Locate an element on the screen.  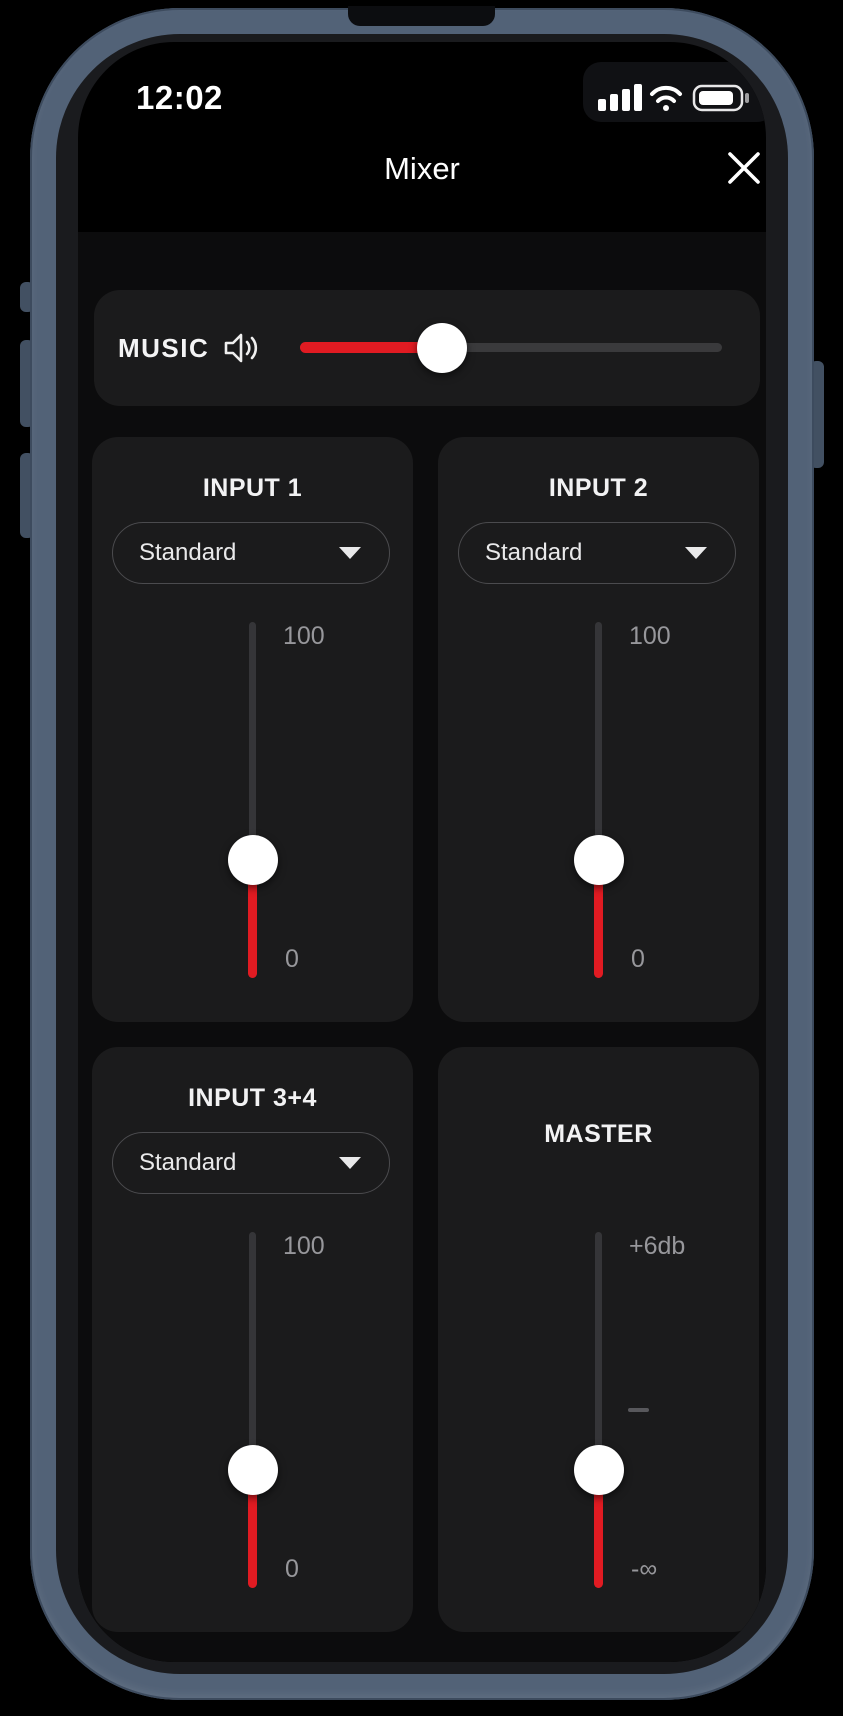
speaker-wave-icon is located at coordinates (241, 348).